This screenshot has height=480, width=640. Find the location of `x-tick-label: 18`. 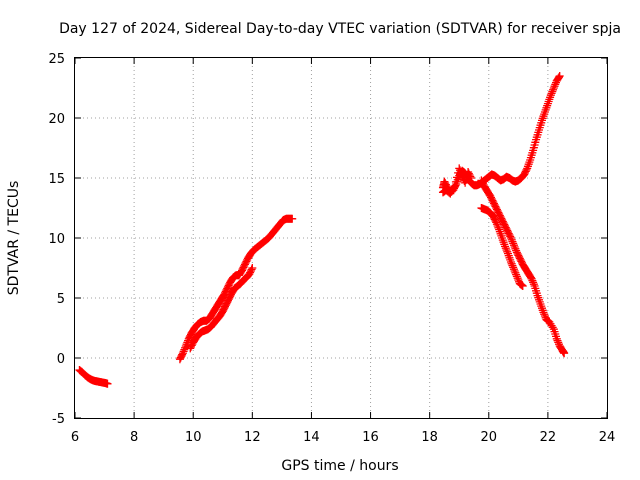

x-tick-label: 18 is located at coordinates (429, 437).